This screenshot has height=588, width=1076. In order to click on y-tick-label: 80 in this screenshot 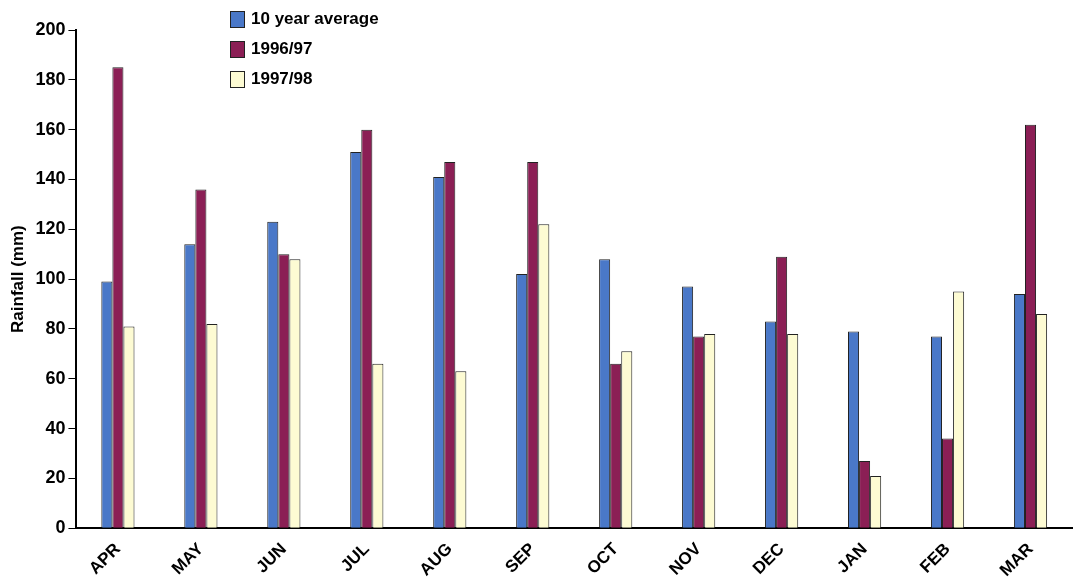, I will do `click(55, 327)`.